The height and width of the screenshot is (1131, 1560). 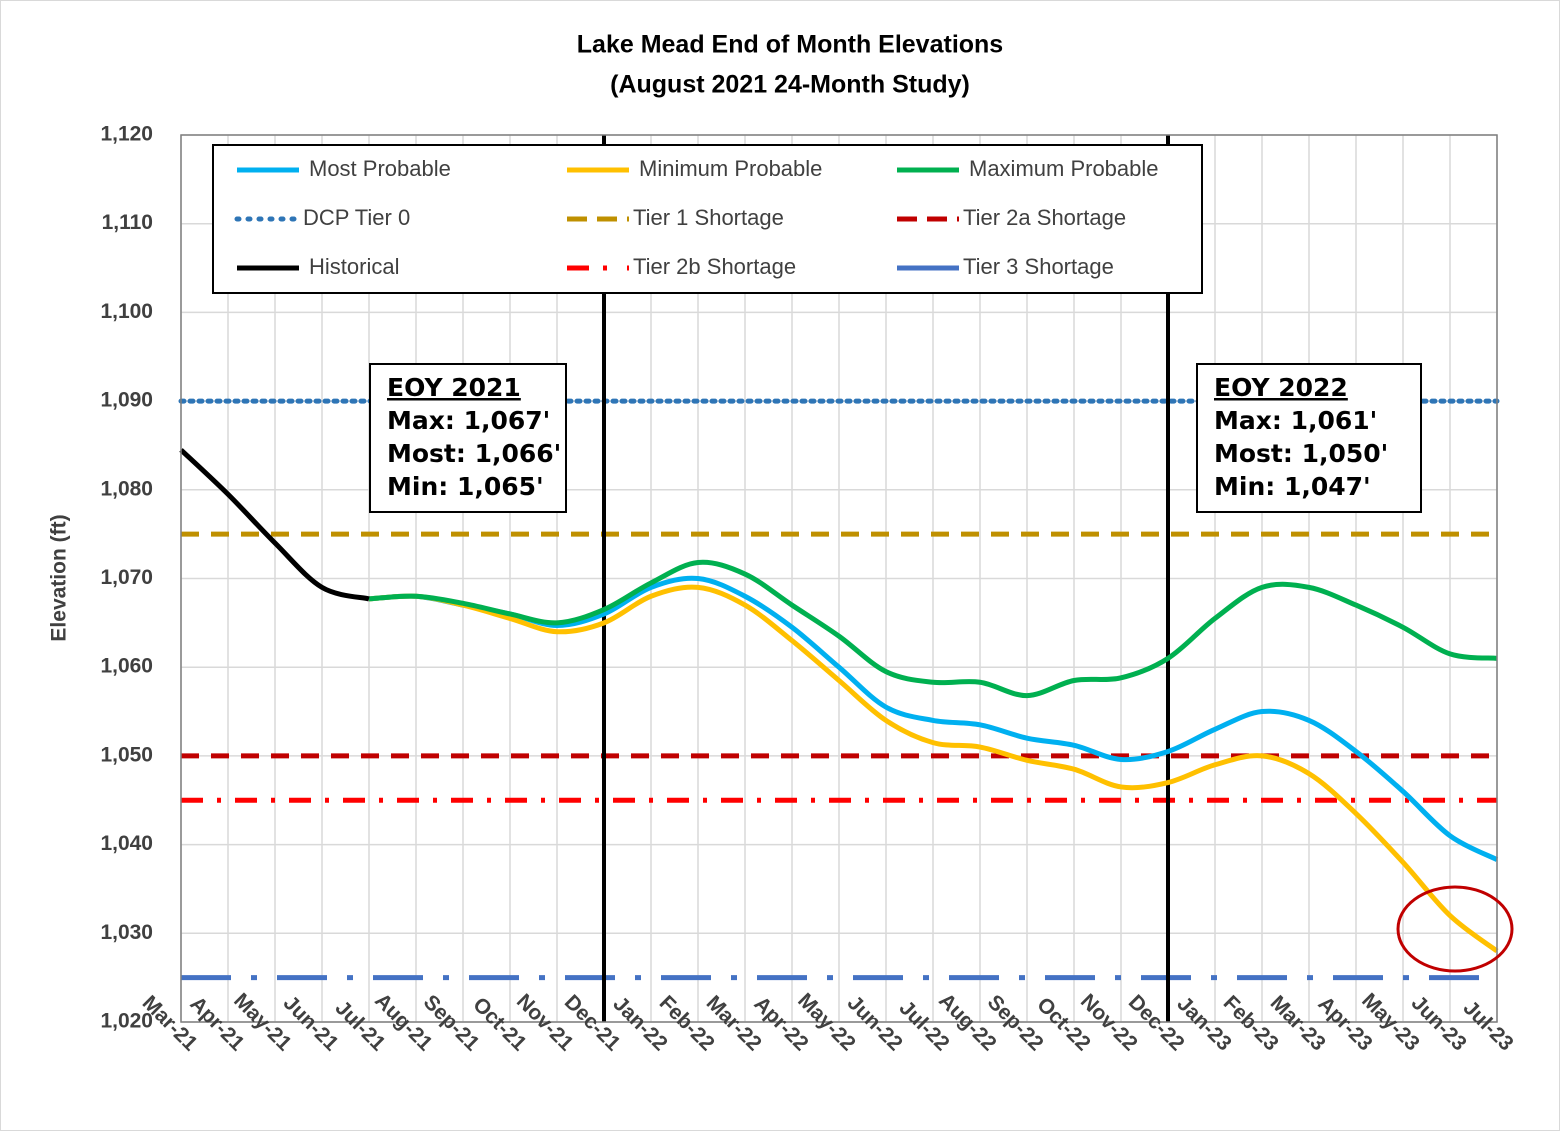 I want to click on y-tick-label: 1,050, so click(x=126, y=754).